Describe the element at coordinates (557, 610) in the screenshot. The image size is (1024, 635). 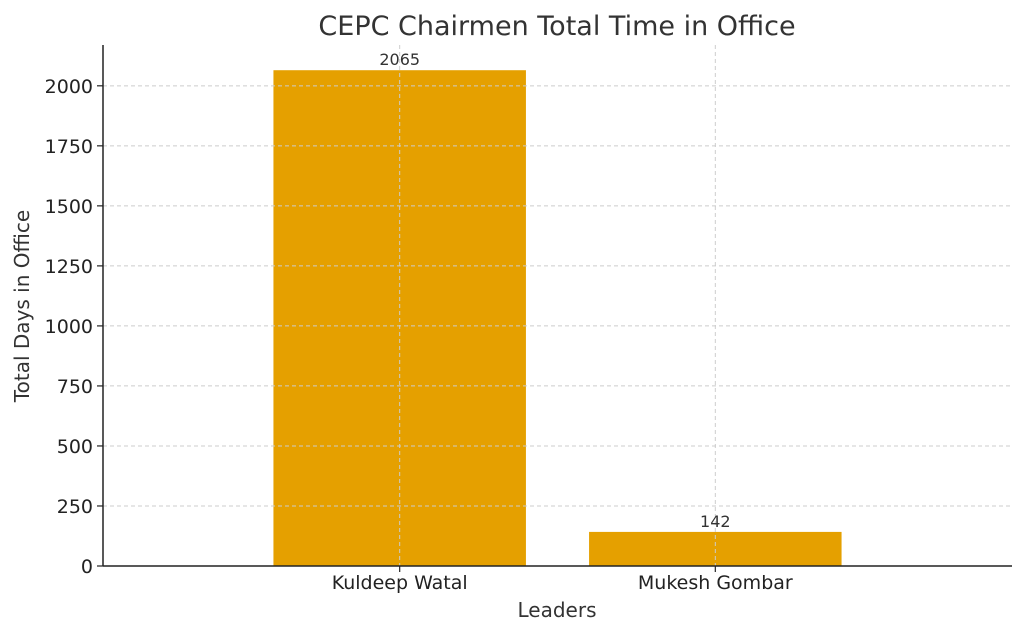
I see `x-axis-label: Leaders` at that location.